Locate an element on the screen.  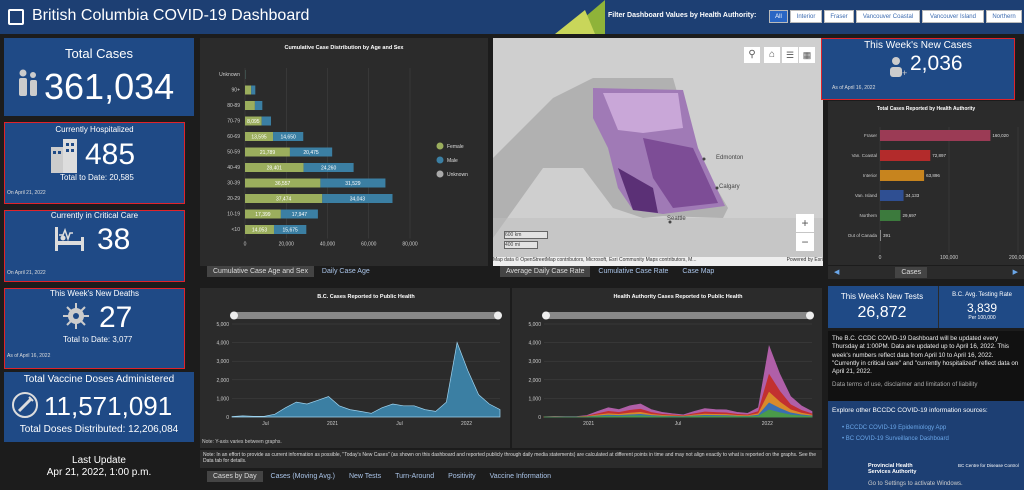
x-tick-label: 2021 is located at coordinates (588, 424).